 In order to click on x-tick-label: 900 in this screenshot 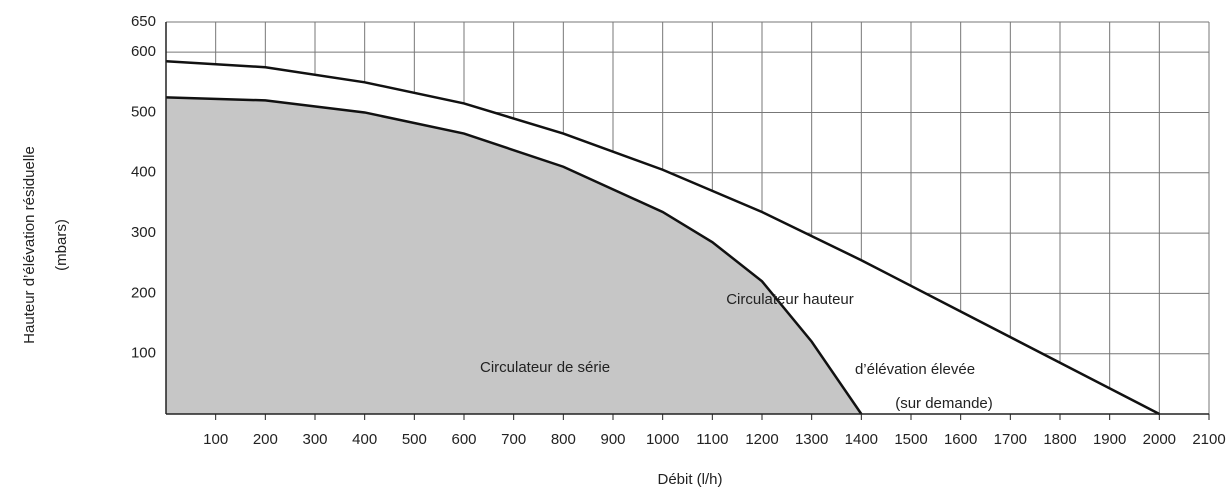, I will do `click(612, 439)`.